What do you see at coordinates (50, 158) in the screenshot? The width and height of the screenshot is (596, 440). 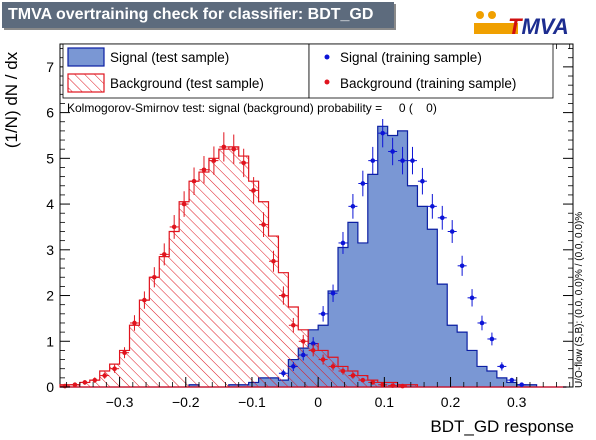 I see `y-tick-label: 5` at bounding box center [50, 158].